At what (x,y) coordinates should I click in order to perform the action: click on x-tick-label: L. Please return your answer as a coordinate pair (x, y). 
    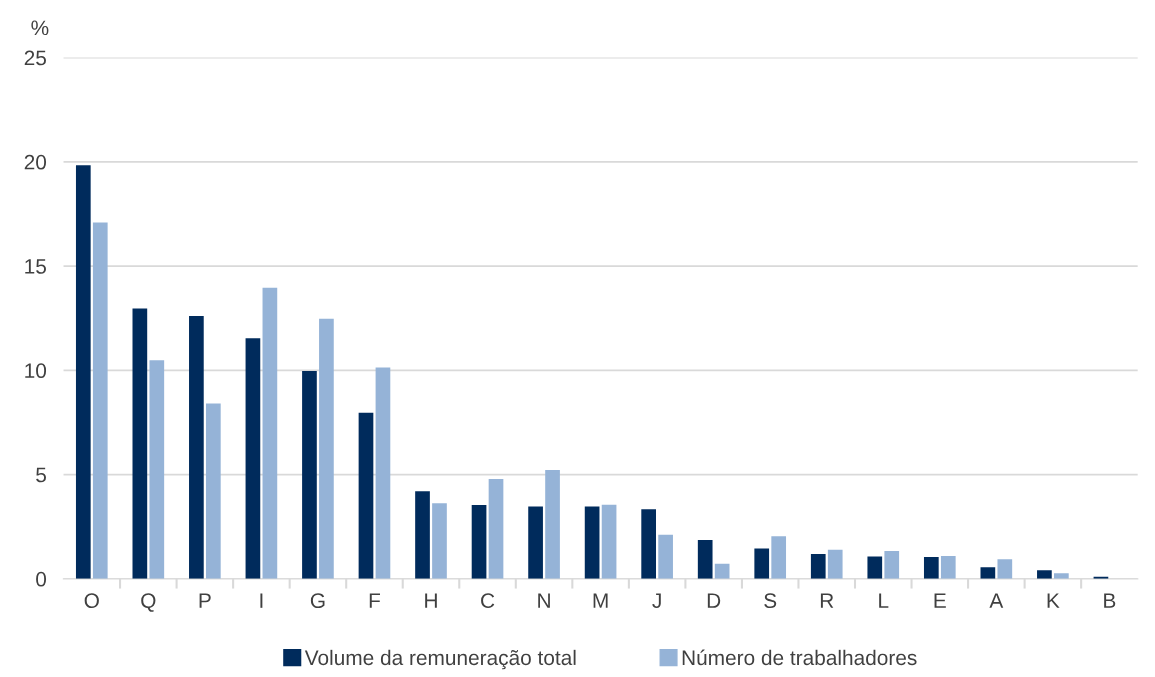
    Looking at the image, I should click on (884, 600).